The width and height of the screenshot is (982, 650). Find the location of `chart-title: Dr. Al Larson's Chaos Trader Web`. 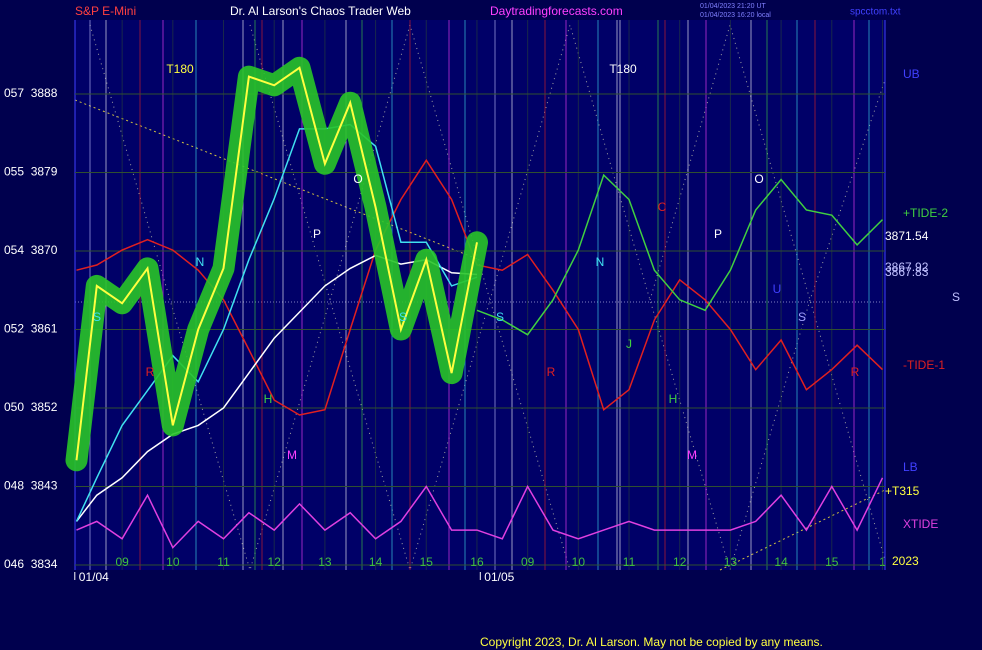

chart-title: Dr. Al Larson's Chaos Trader Web is located at coordinates (320, 11).